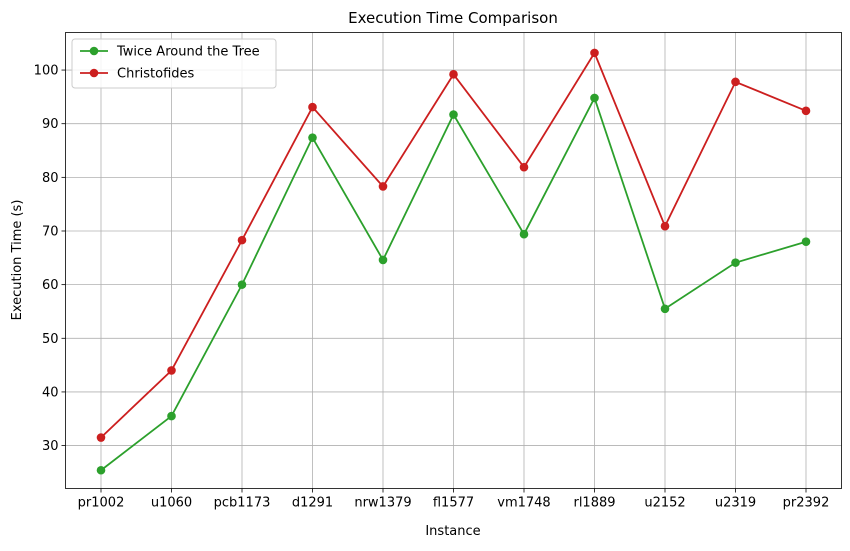 Image resolution: width=850 pixels, height=551 pixels. Describe the element at coordinates (523, 503) in the screenshot. I see `x-tick-label: vm1748` at that location.